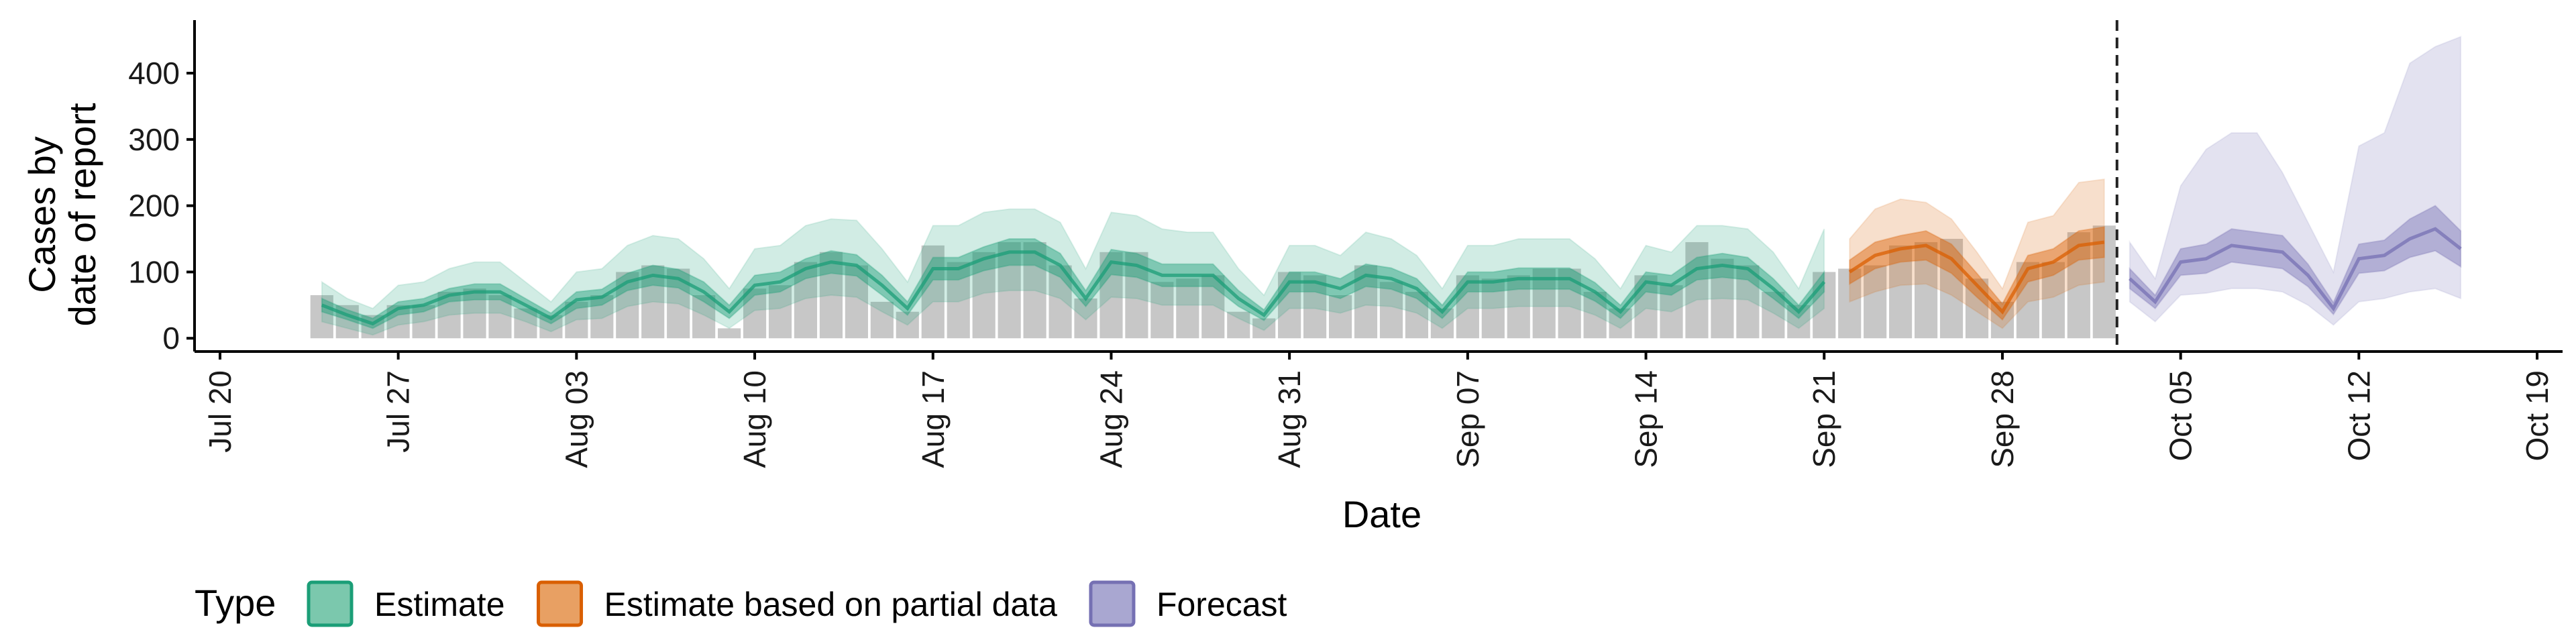  I want to click on y-tick-label: 400, so click(154, 73).